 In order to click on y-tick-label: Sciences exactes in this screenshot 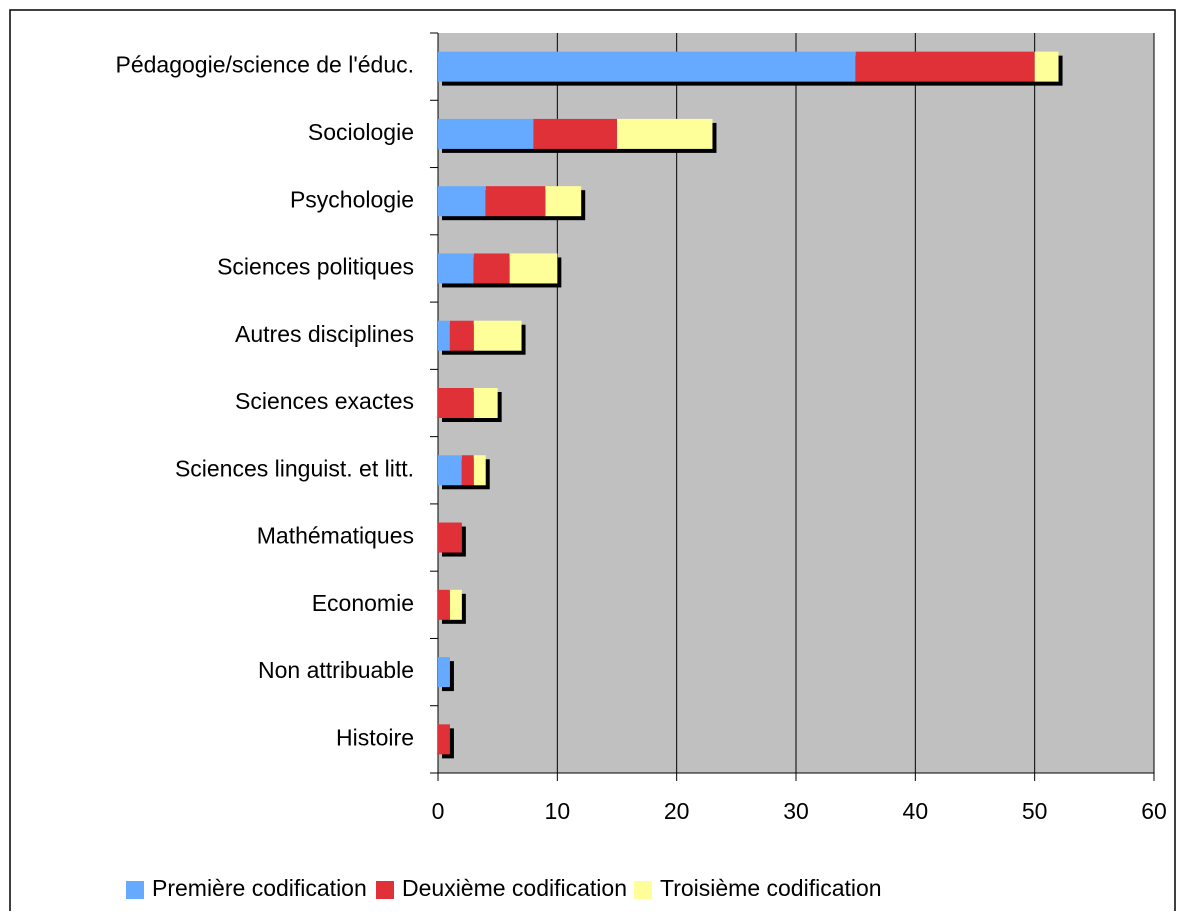, I will do `click(324, 401)`.